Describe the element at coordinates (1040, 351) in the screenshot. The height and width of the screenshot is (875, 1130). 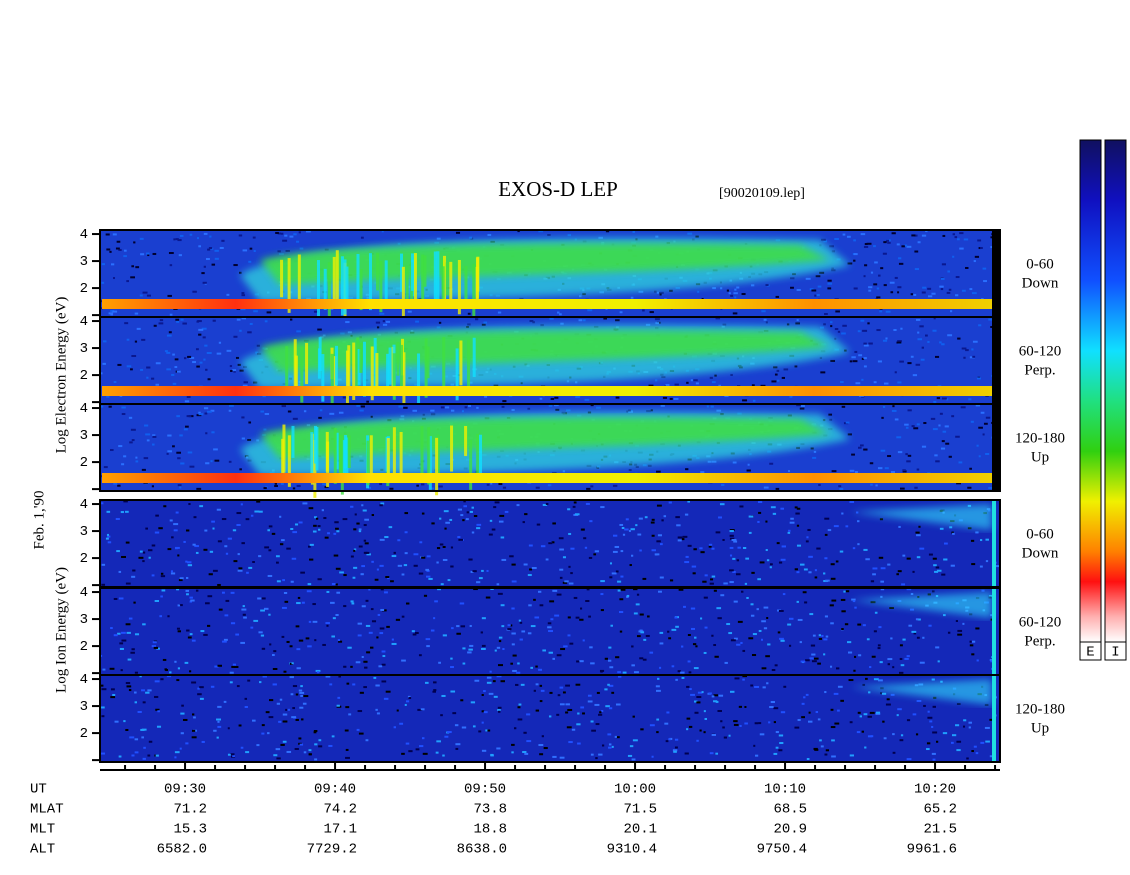
I see `panel-range: 60-120` at that location.